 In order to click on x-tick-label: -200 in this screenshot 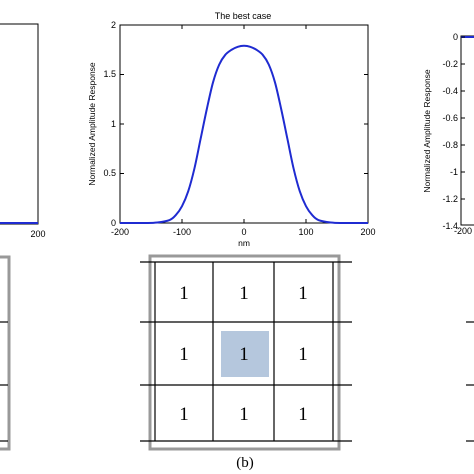, I will do `click(120, 232)`.